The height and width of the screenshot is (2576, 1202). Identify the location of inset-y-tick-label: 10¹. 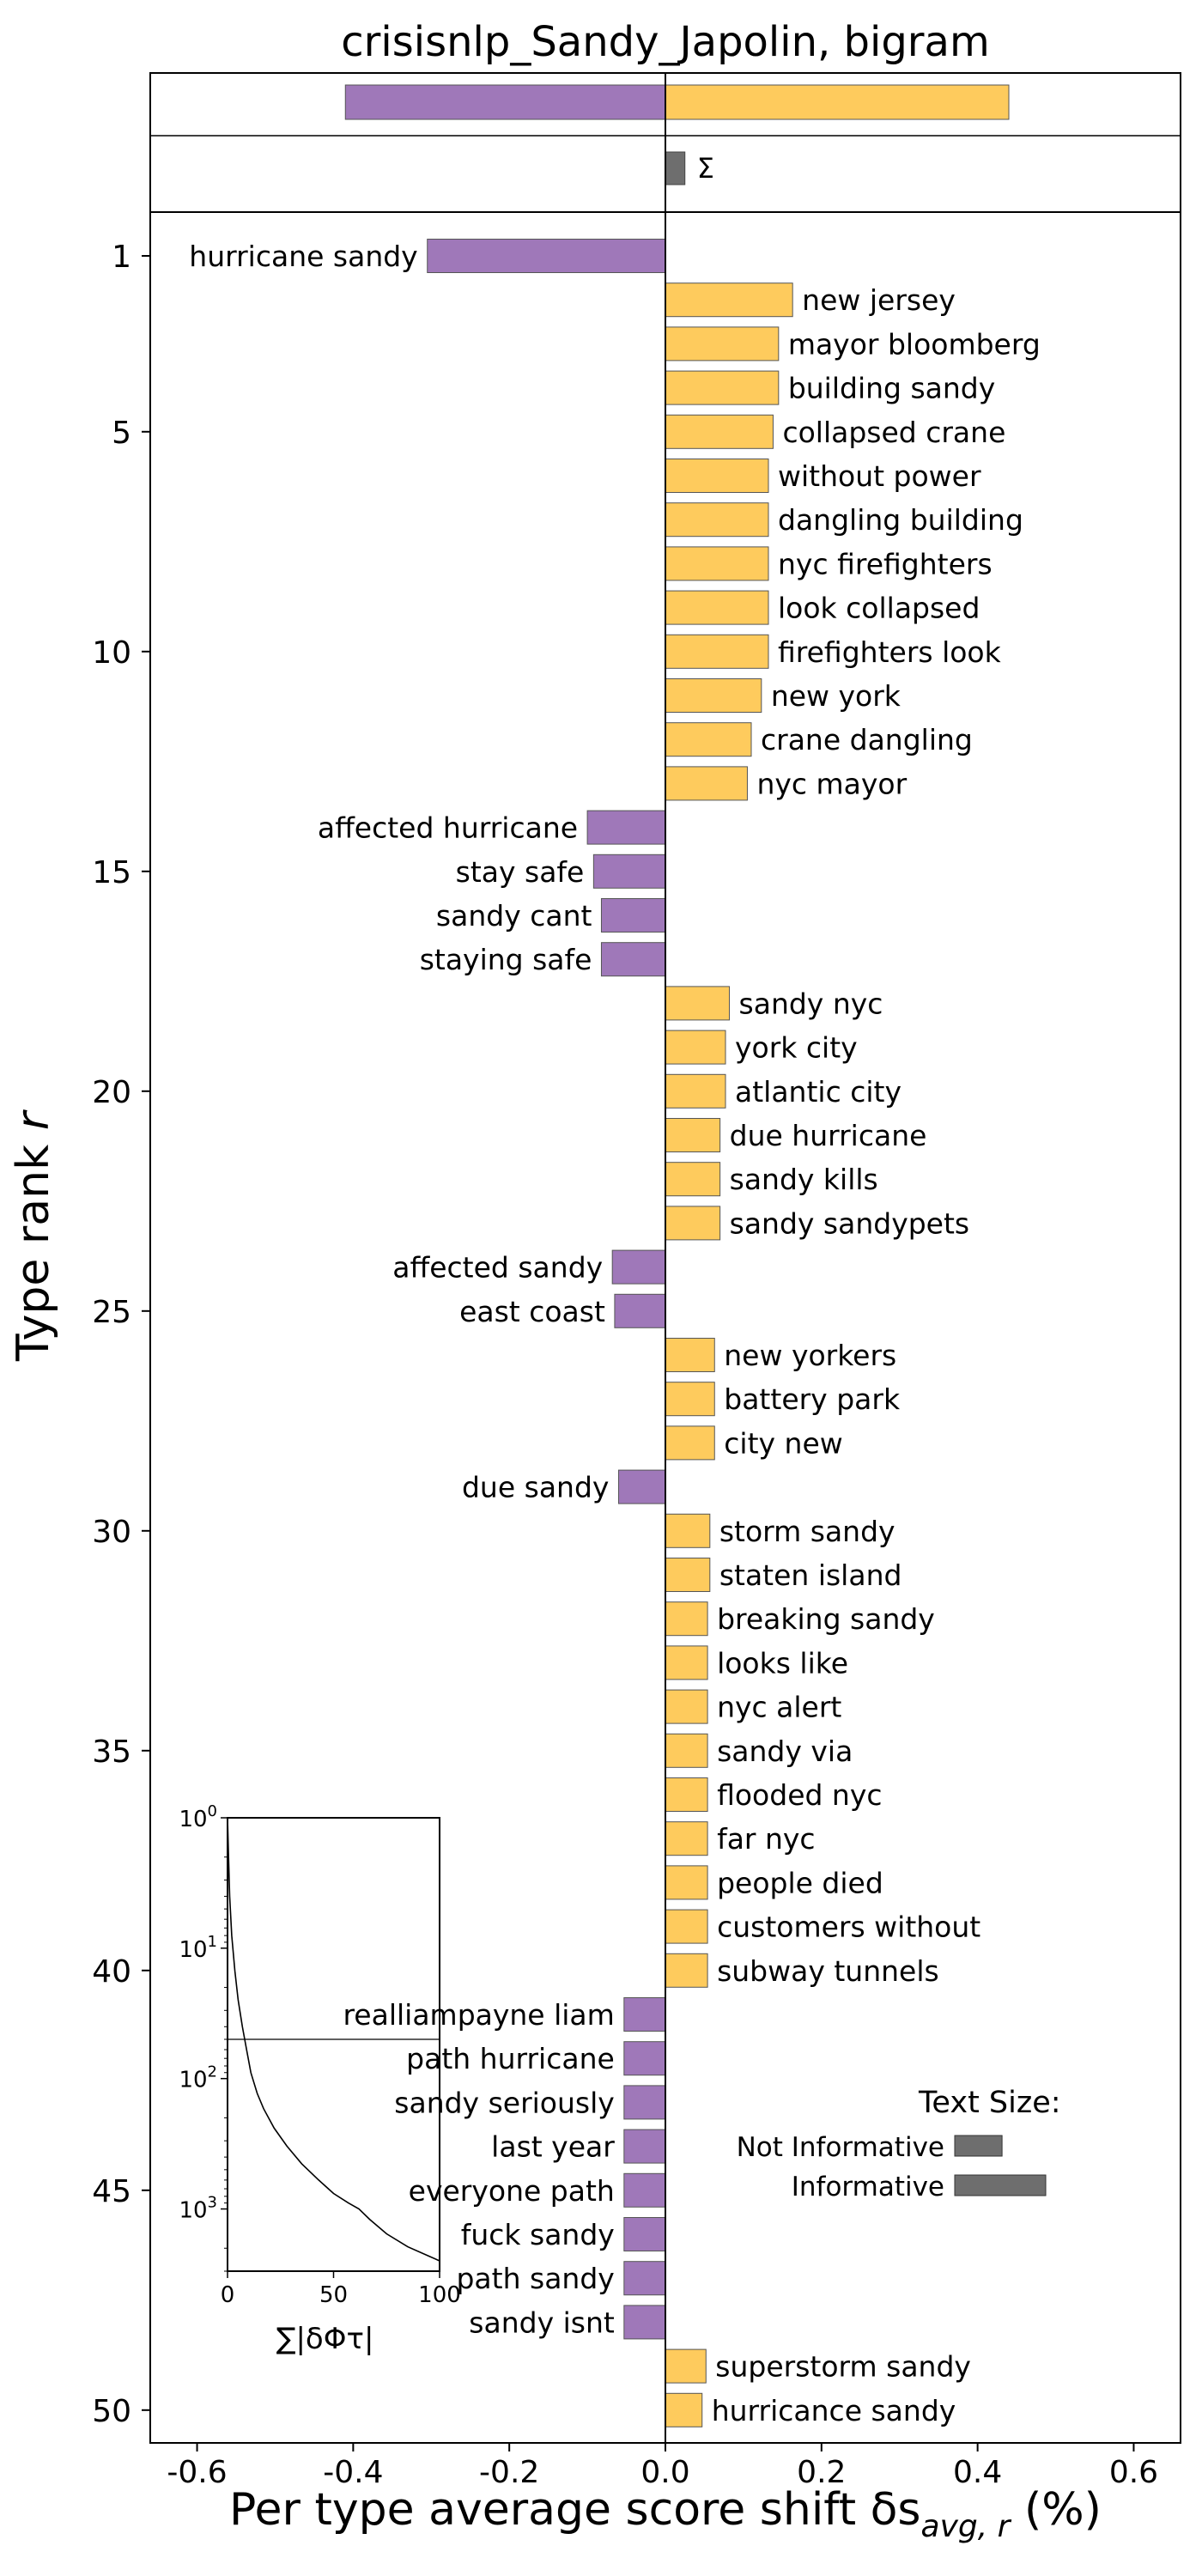
(198, 1948).